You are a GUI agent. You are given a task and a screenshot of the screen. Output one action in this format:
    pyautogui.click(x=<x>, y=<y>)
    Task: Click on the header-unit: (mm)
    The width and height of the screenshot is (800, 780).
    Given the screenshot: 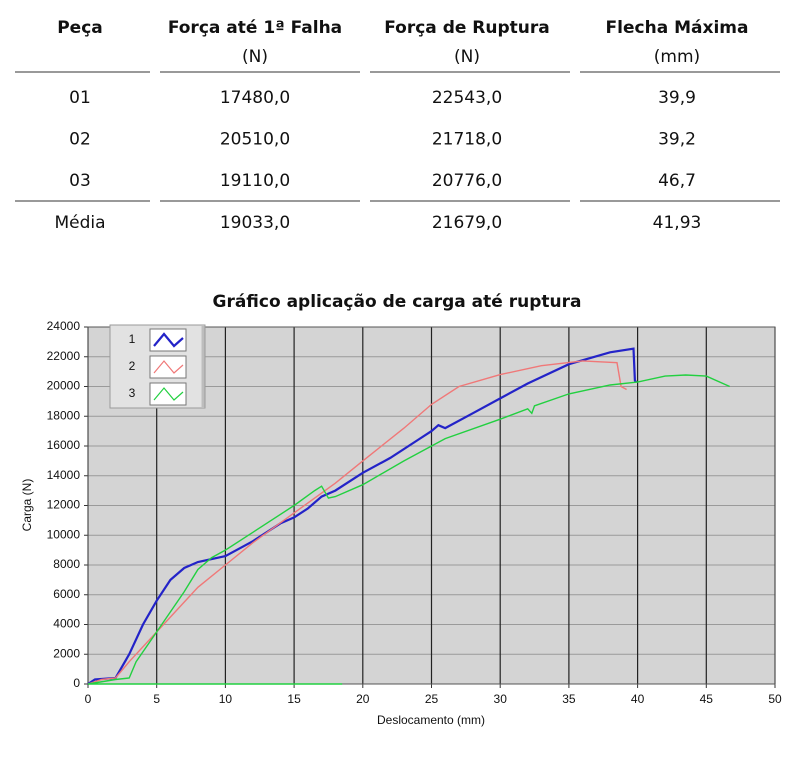 What is the action you would take?
    pyautogui.click(x=677, y=57)
    